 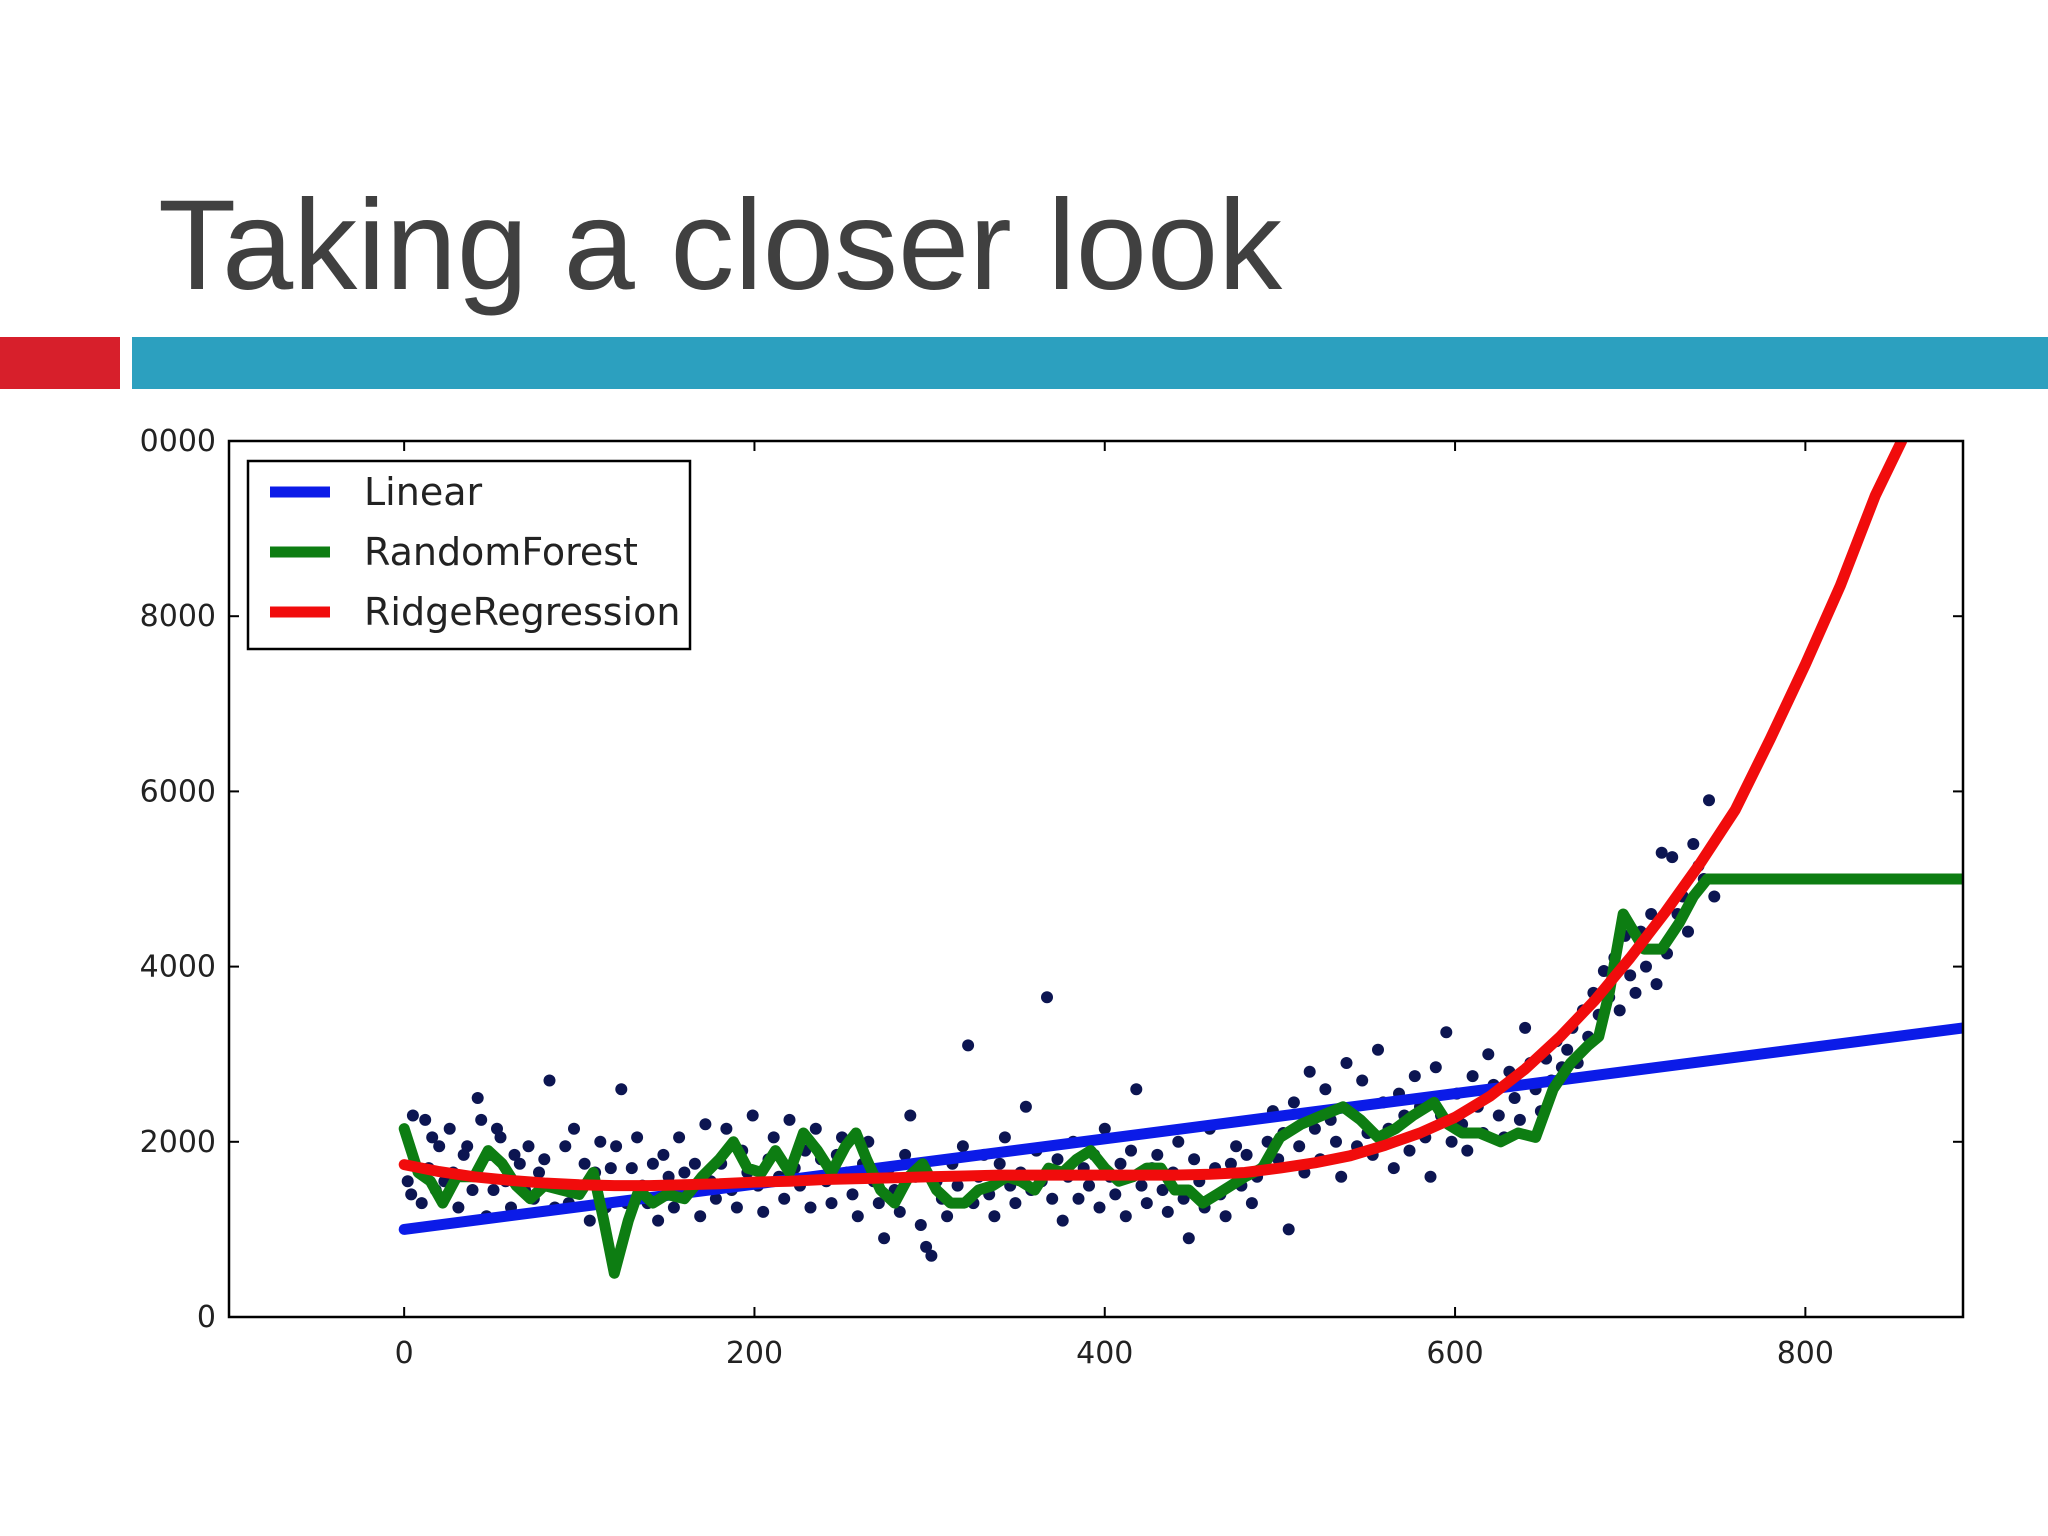 What do you see at coordinates (178, 791) in the screenshot?
I see `y-tick-label: 6000` at bounding box center [178, 791].